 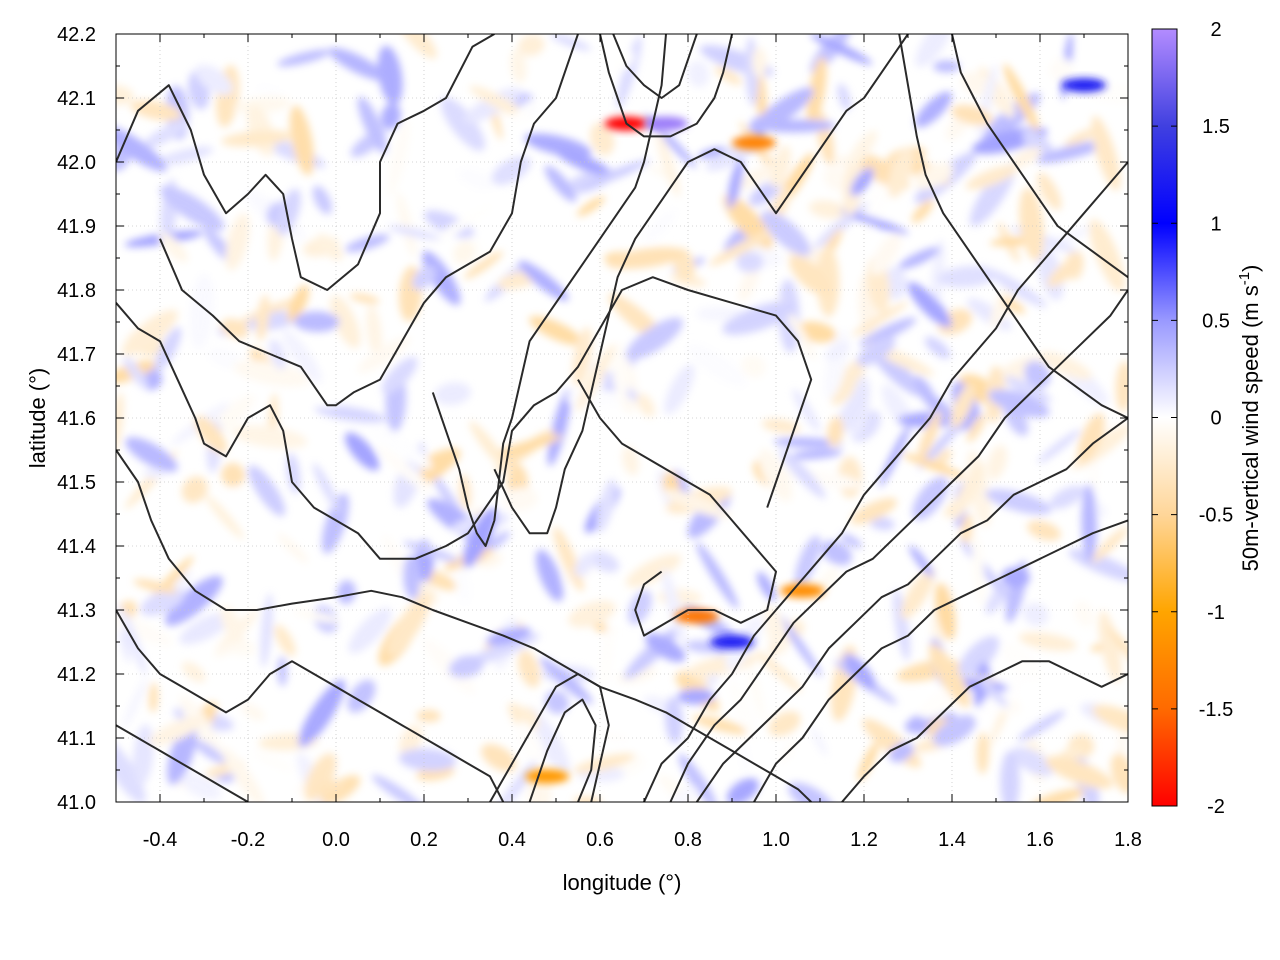 I want to click on x-tick-label: 0.6, so click(x=600, y=840).